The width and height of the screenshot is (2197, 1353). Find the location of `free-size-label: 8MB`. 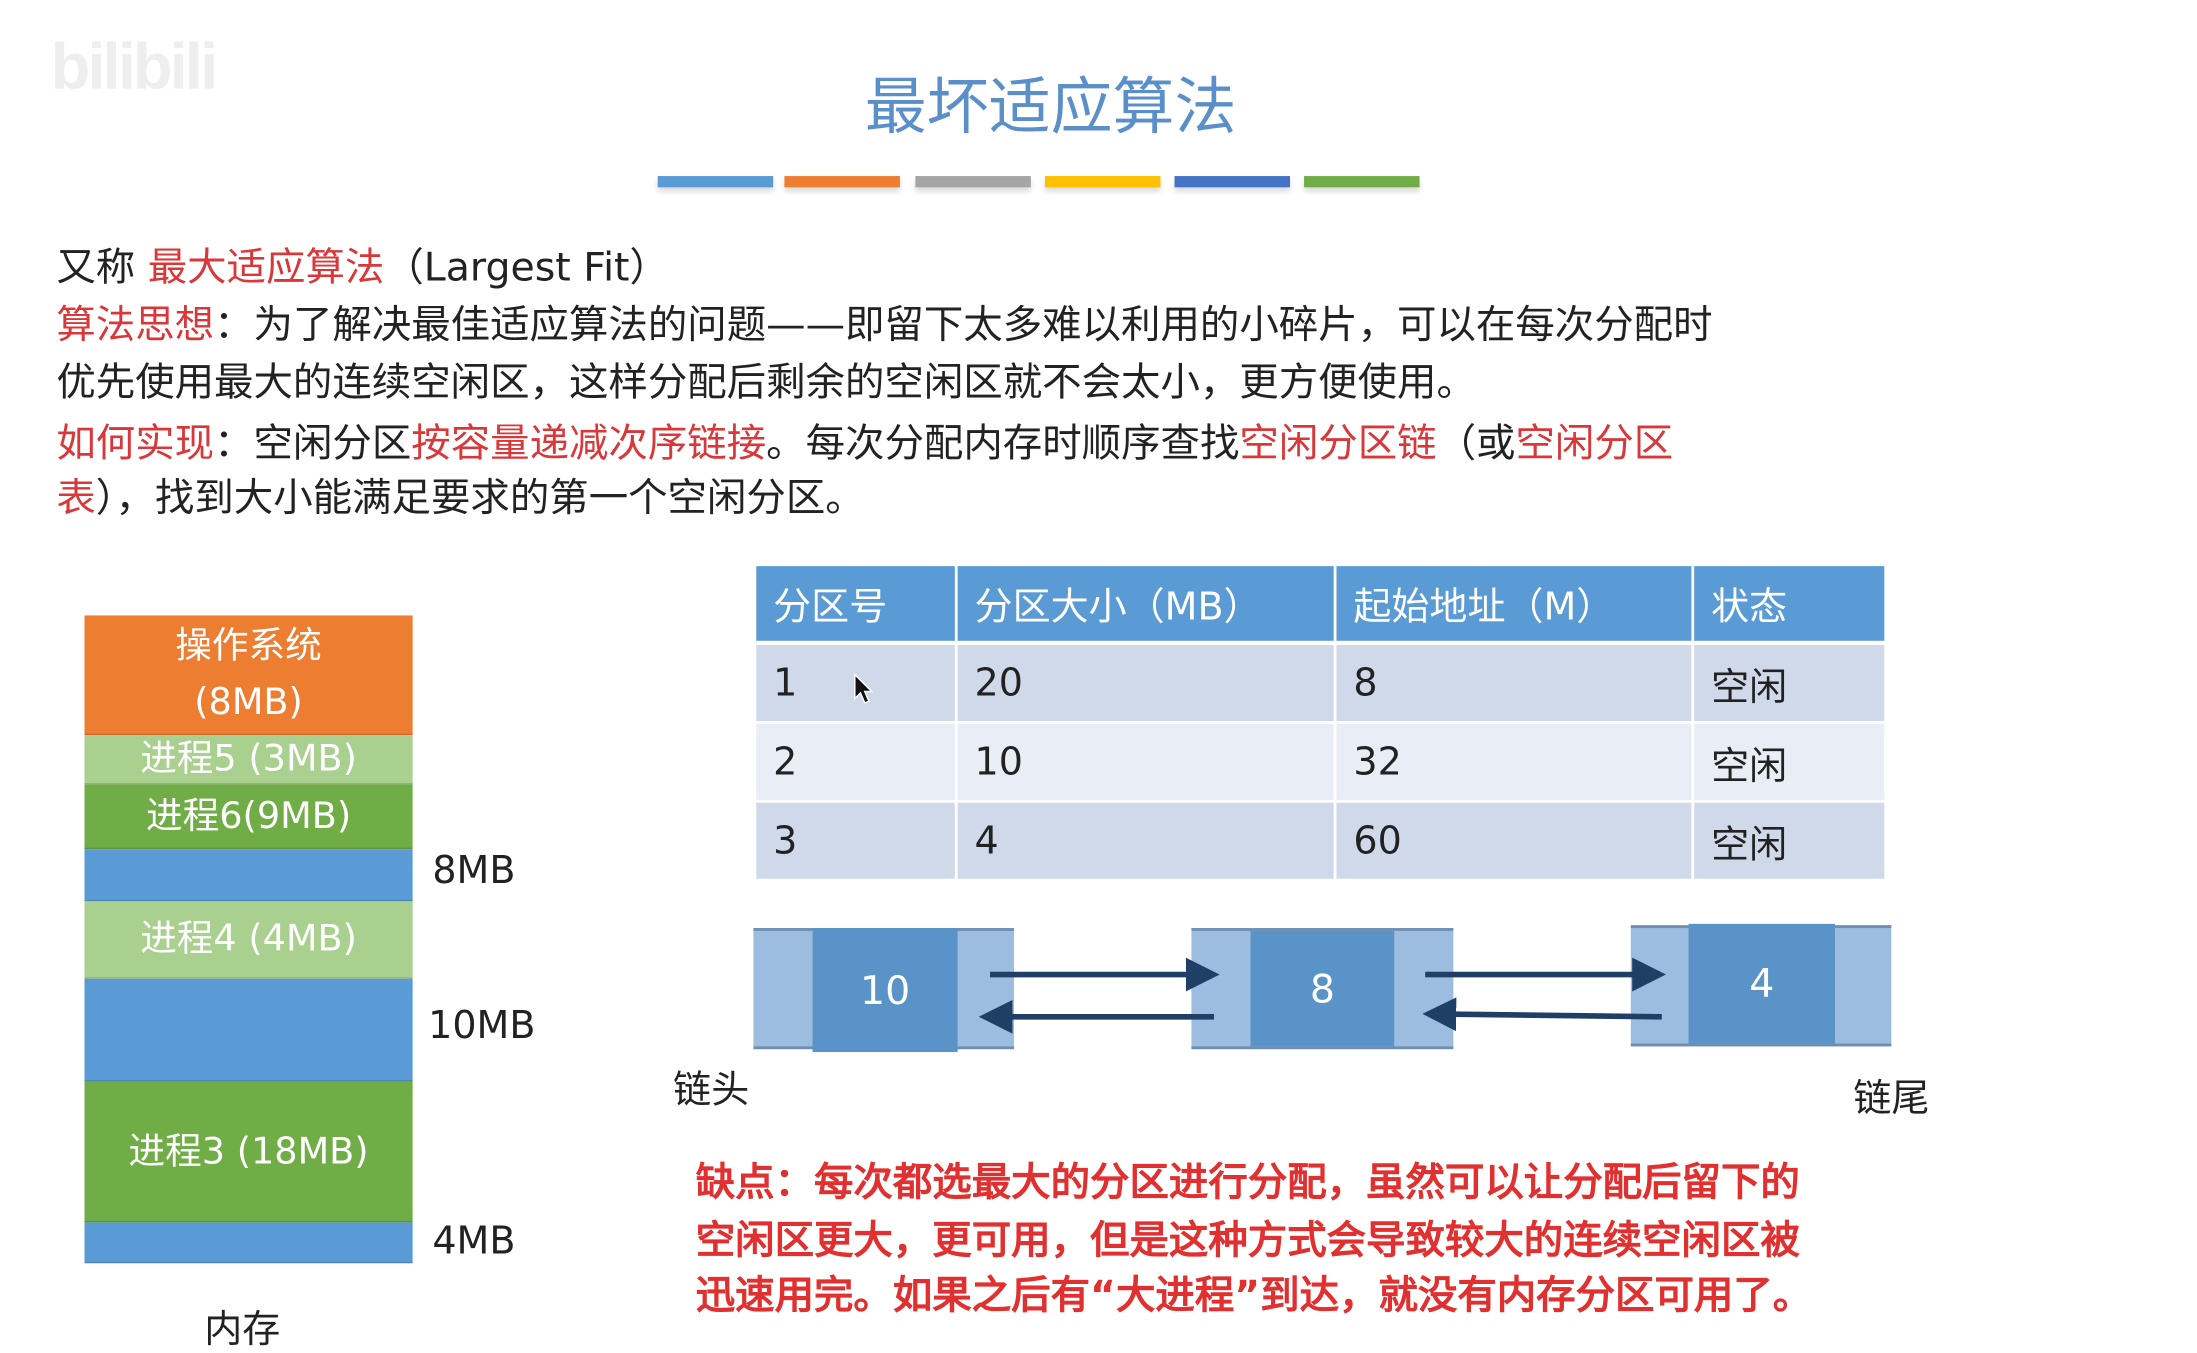

free-size-label: 8MB is located at coordinates (474, 871).